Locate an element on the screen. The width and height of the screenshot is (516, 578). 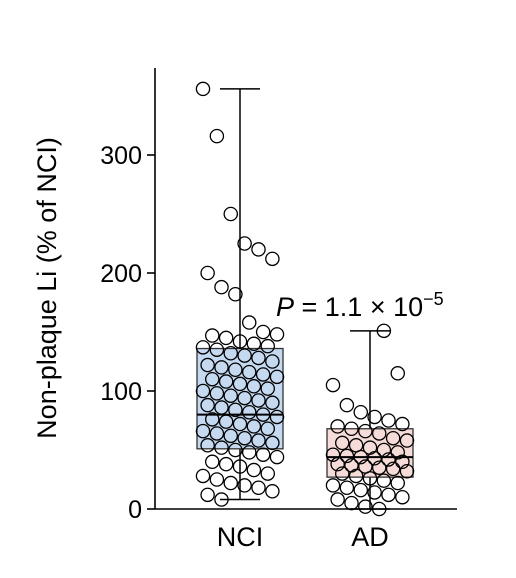
x-tick-label-ad: AD is located at coordinates (370, 537).